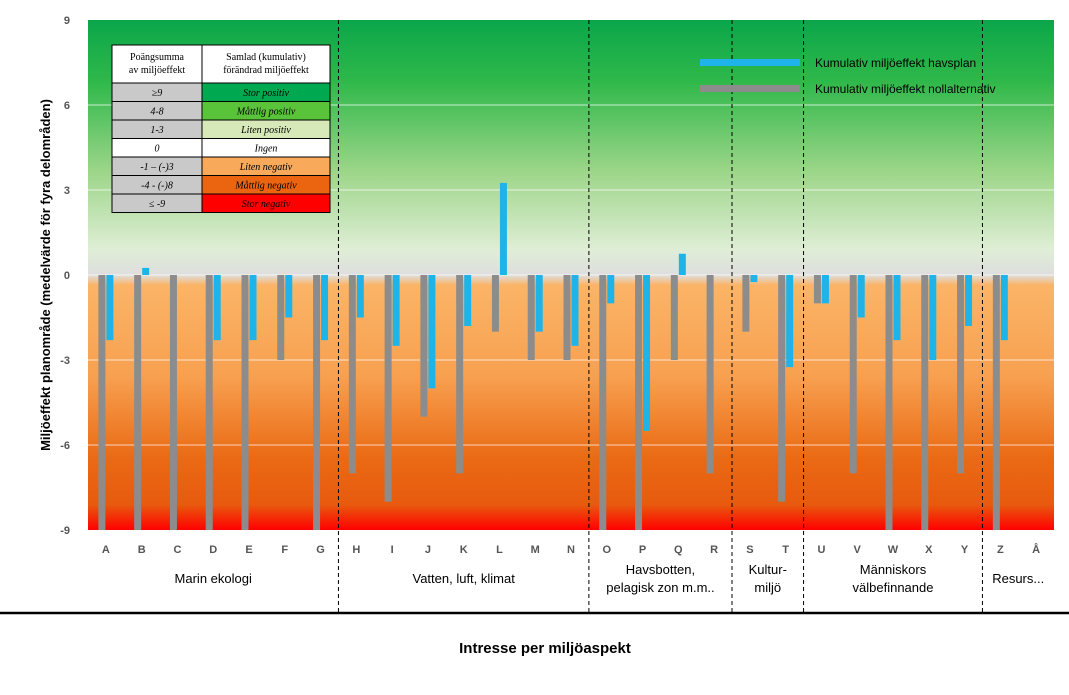 This screenshot has height=695, width=1069. Describe the element at coordinates (213, 578) in the screenshot. I see `group-label: Marin ekologi` at that location.